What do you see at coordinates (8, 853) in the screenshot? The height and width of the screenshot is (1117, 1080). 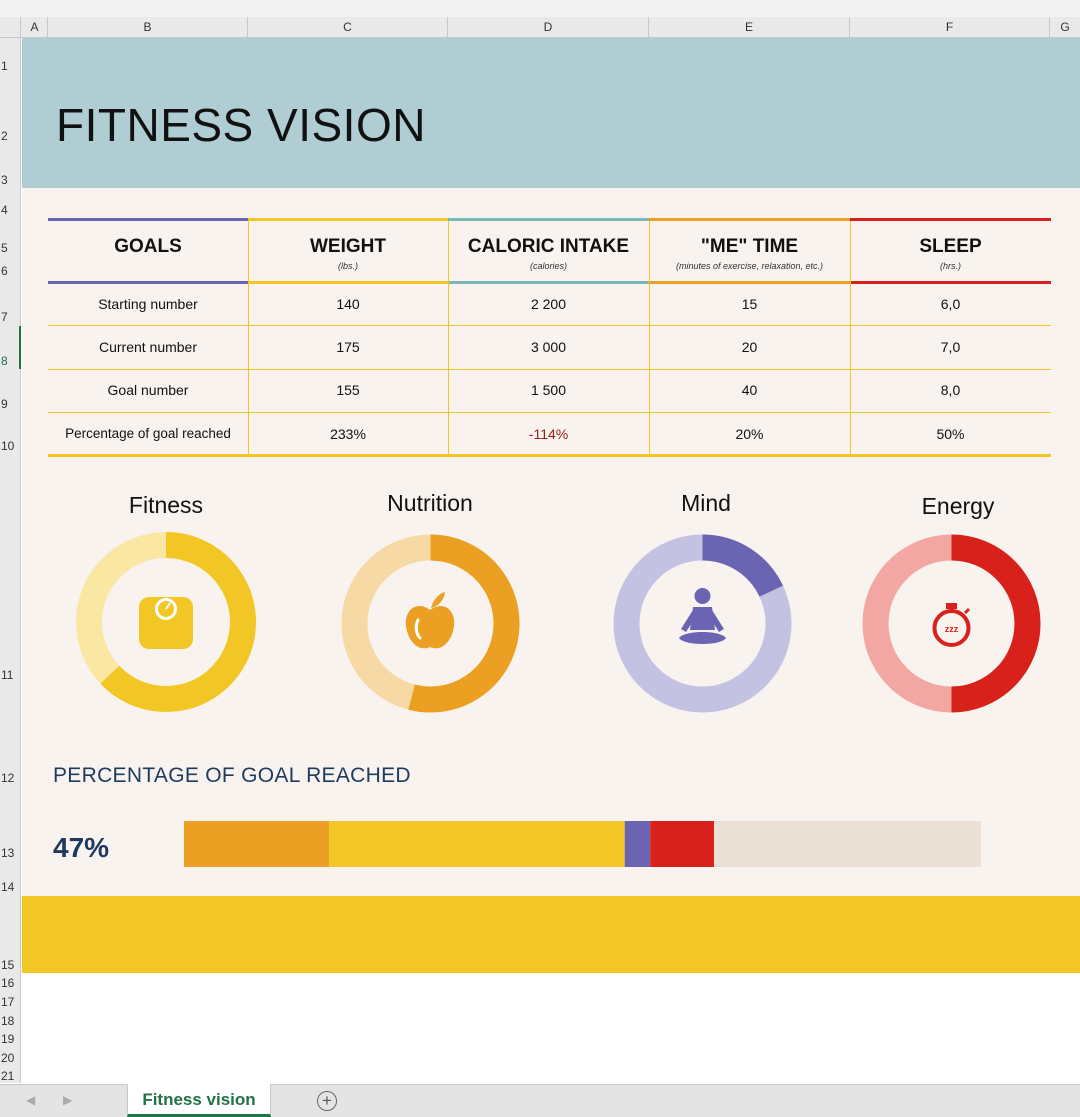 I see `row-header-13: 13` at bounding box center [8, 853].